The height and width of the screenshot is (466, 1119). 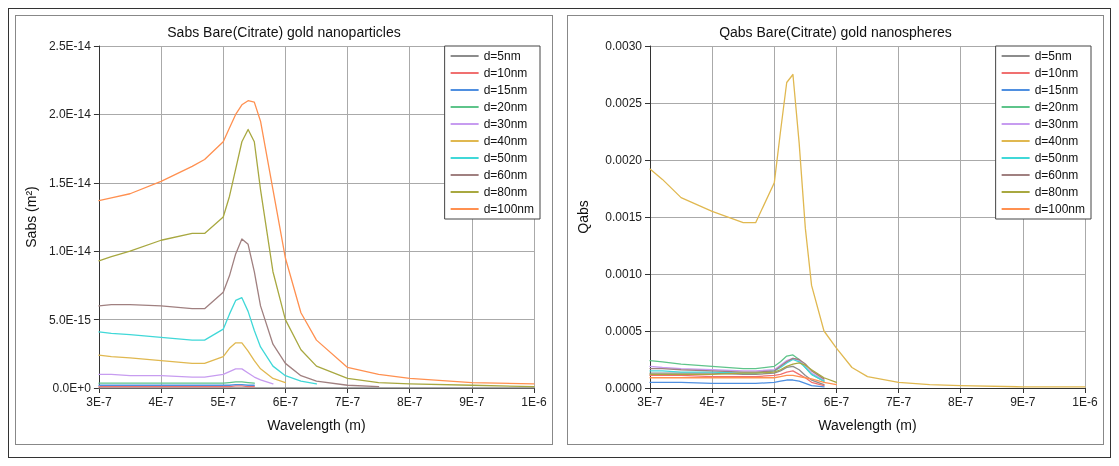 What do you see at coordinates (31, 217) in the screenshot?
I see `y-axis-title: Sabs (m²)` at bounding box center [31, 217].